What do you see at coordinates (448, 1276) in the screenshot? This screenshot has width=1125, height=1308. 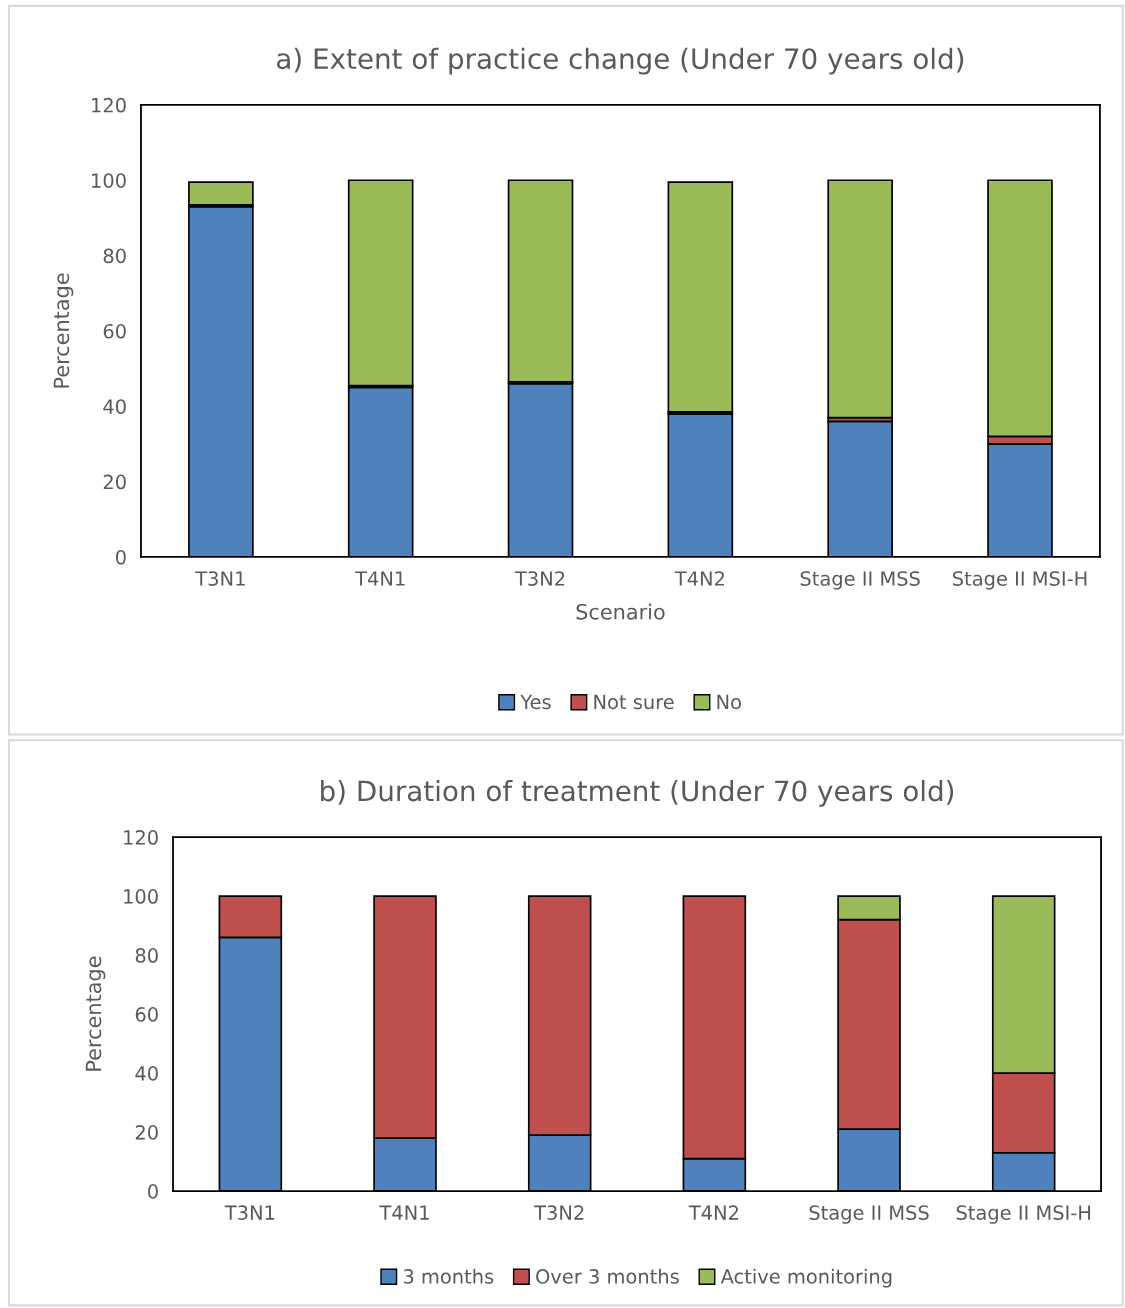 I see `legend-label: 3 months` at bounding box center [448, 1276].